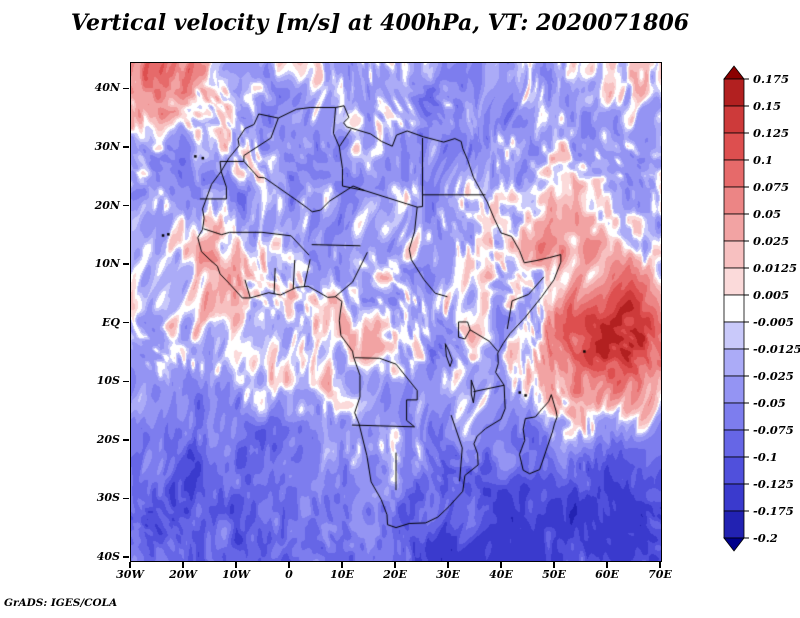 The width and height of the screenshot is (800, 618). I want to click on colorbar-label: -0.175, so click(773, 511).